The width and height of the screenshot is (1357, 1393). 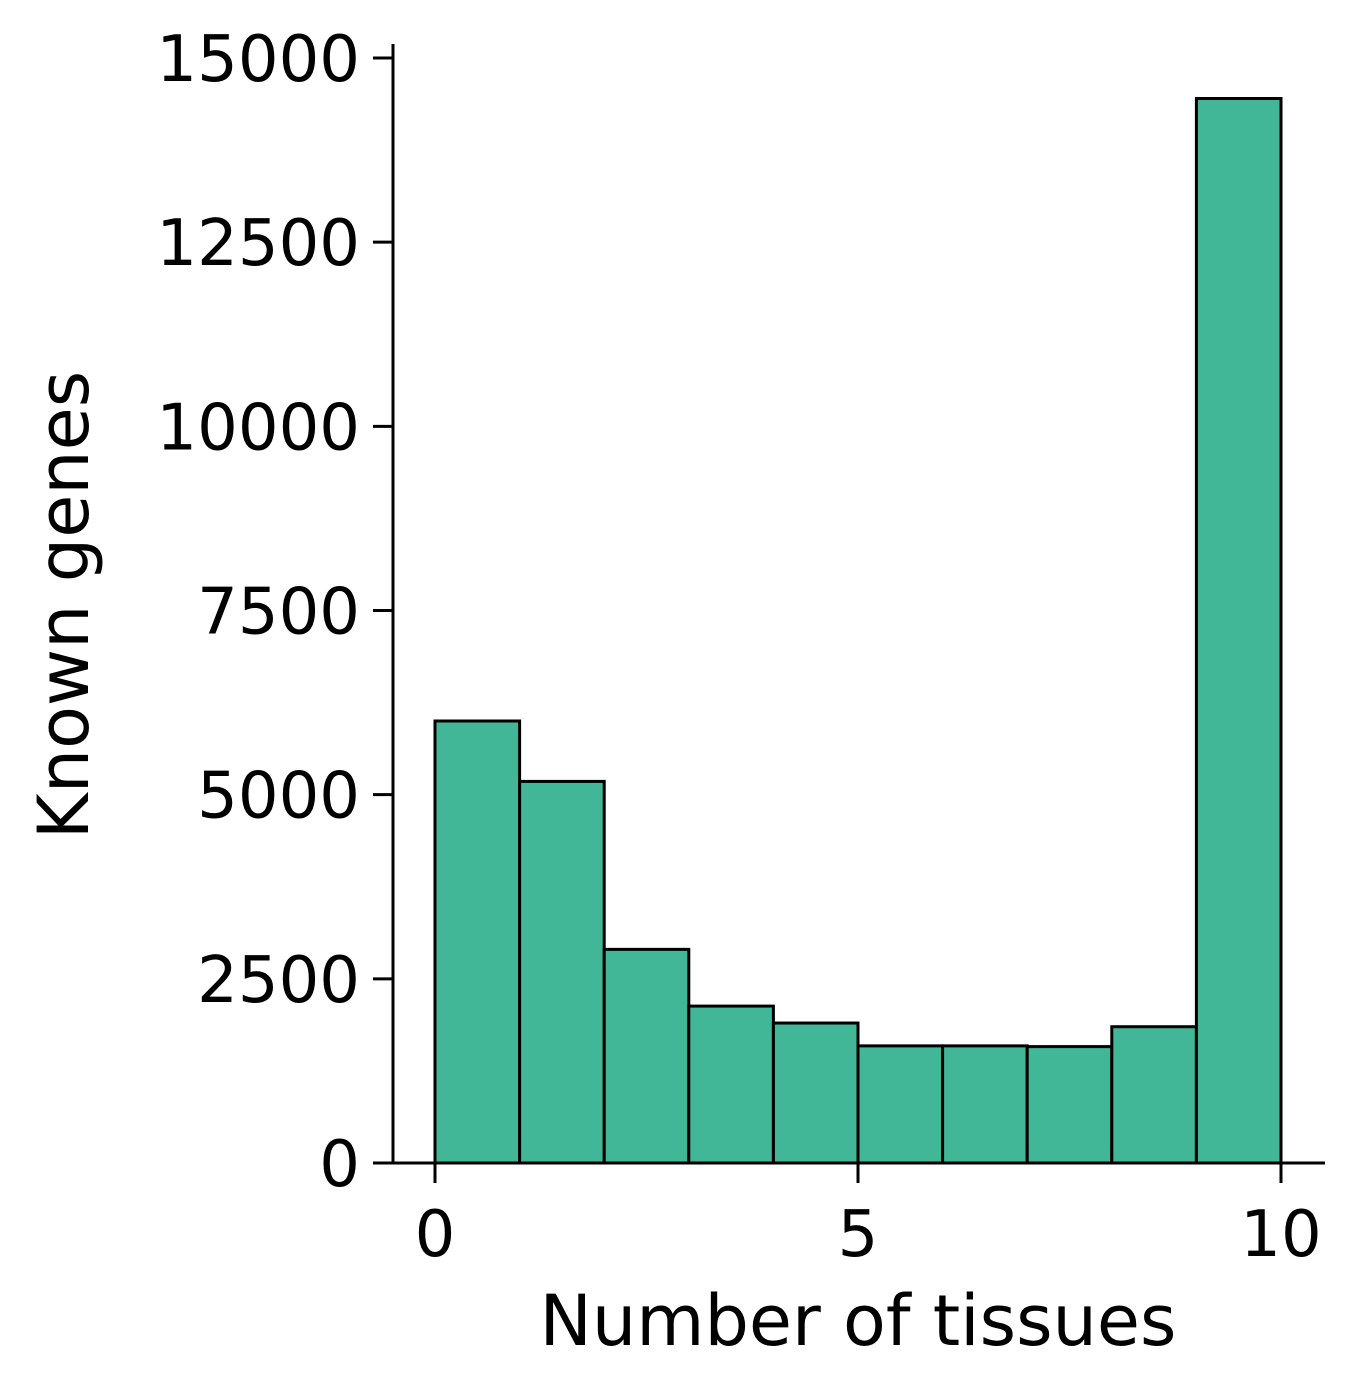 I want to click on y-axis-label: Known genes, so click(x=64, y=605).